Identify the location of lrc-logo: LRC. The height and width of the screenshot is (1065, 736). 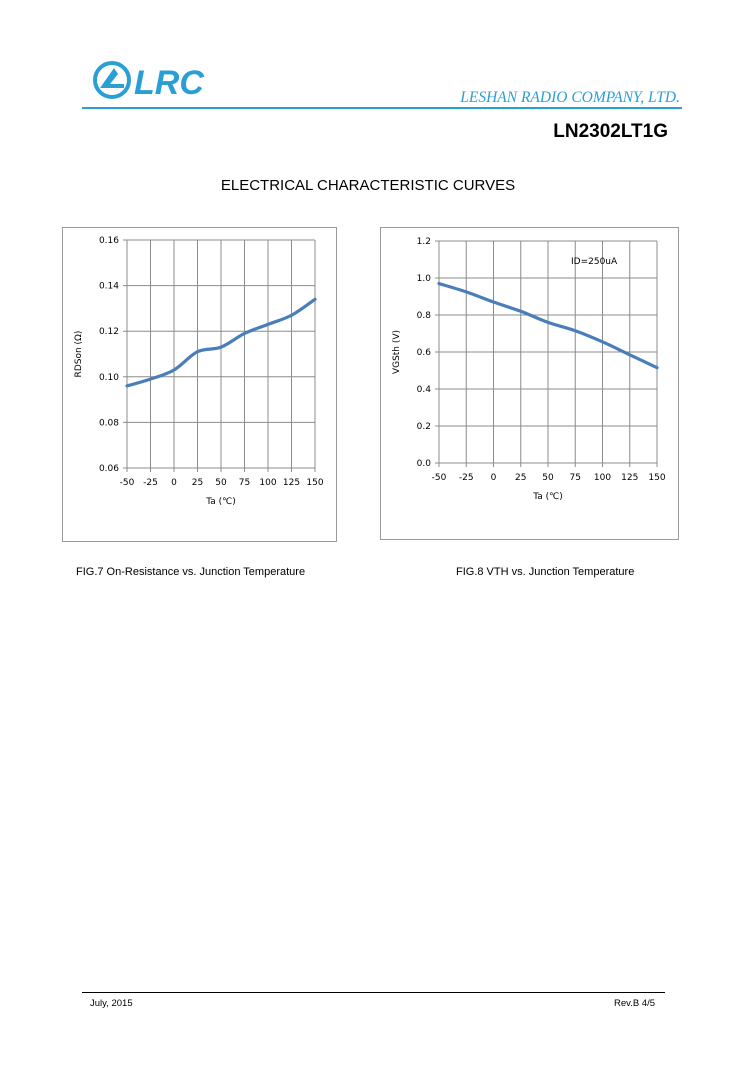
(148, 81).